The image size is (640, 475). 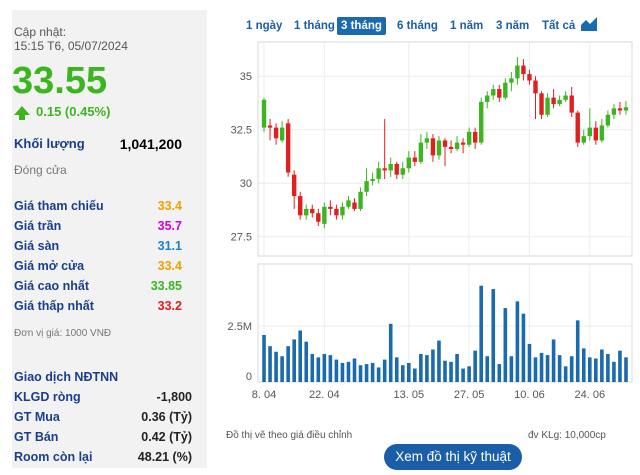 I want to click on tab-period: 1 năm, so click(x=467, y=26).